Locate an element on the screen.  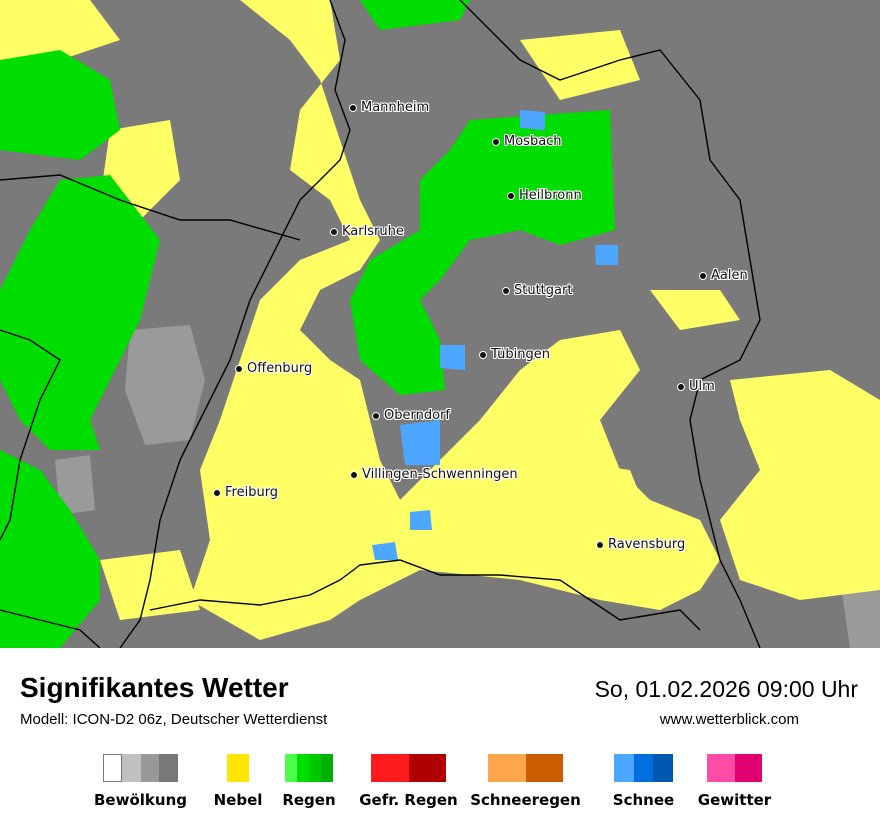
city-marker: Ravensburg is located at coordinates (640, 544).